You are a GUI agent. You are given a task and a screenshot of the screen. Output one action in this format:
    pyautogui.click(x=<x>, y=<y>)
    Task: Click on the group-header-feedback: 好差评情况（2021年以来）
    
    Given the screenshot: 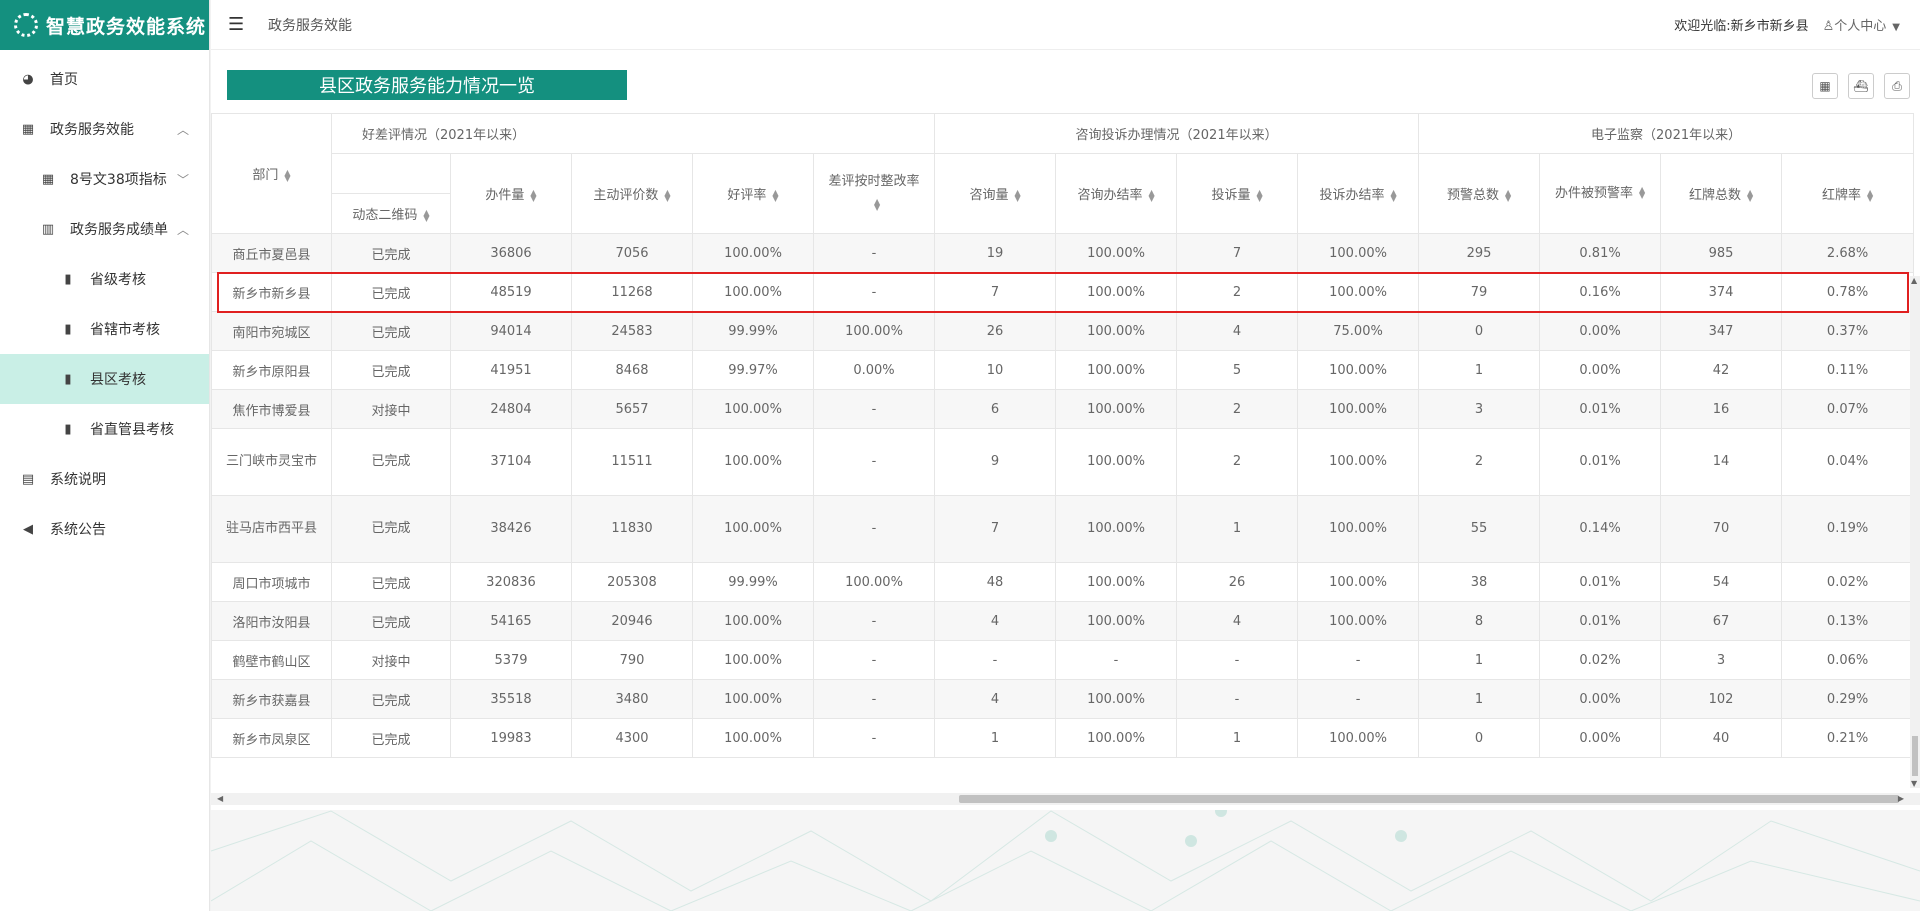 What is the action you would take?
    pyautogui.click(x=633, y=133)
    